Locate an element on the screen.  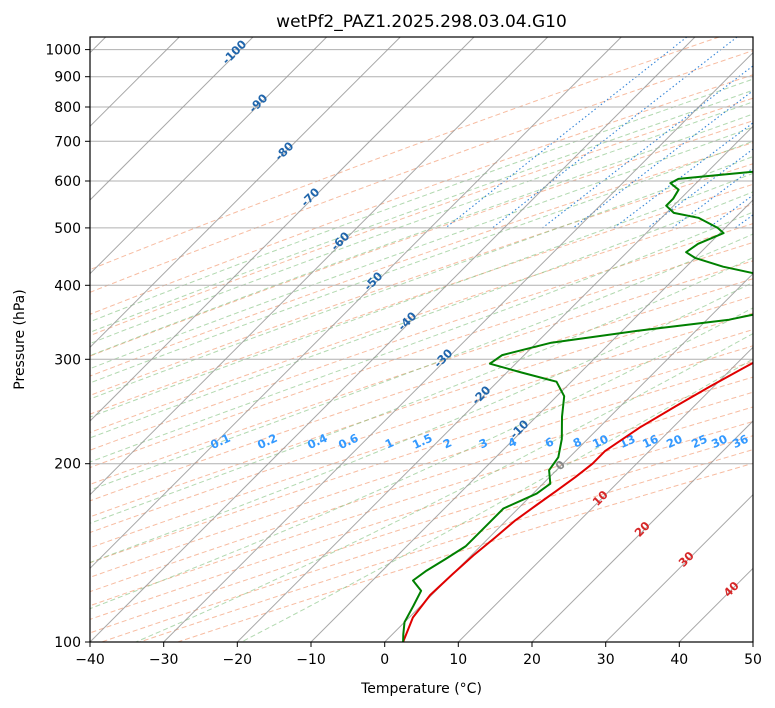
y-tick-label: 200 is located at coordinates (67, 465).